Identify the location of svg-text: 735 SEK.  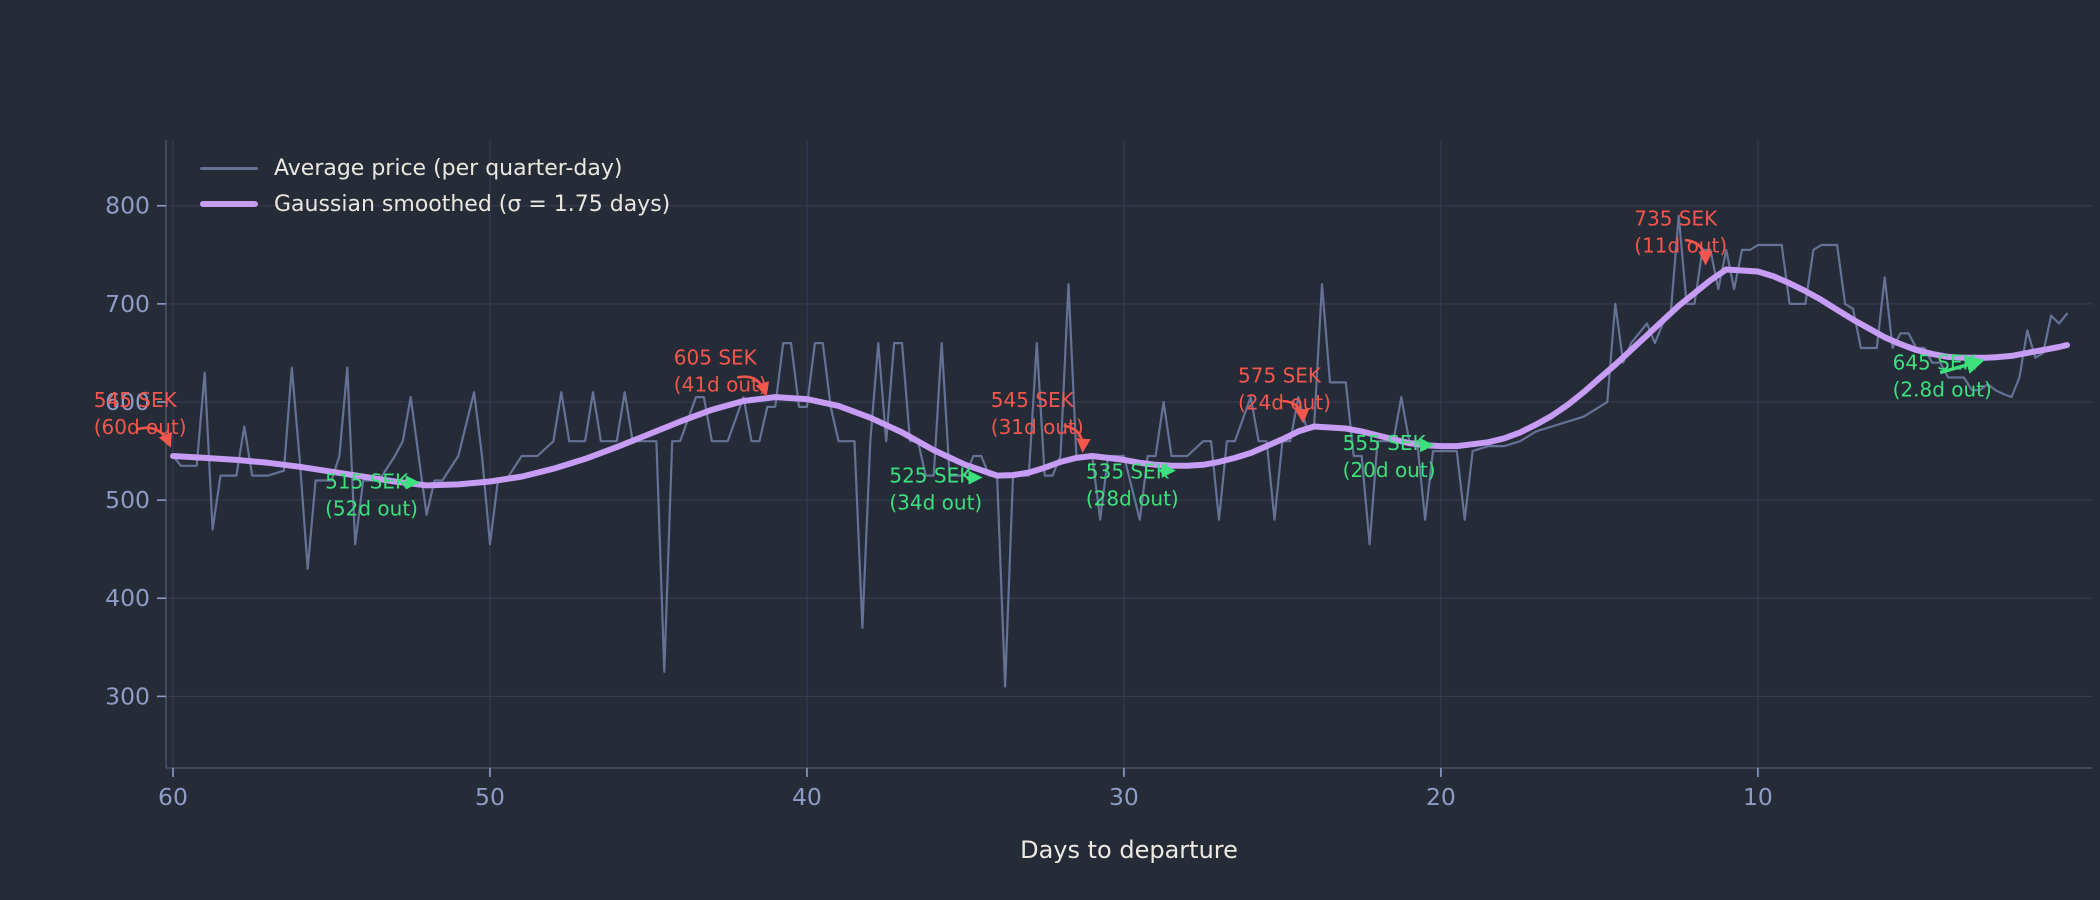
(1676, 218).